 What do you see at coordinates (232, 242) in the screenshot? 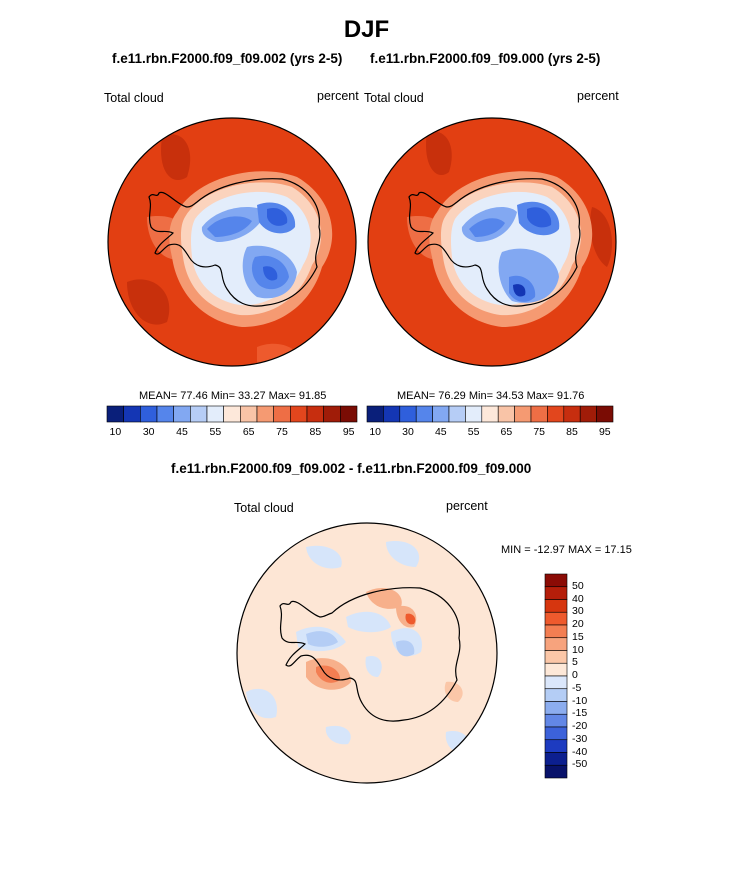
I see `left-polar-map` at bounding box center [232, 242].